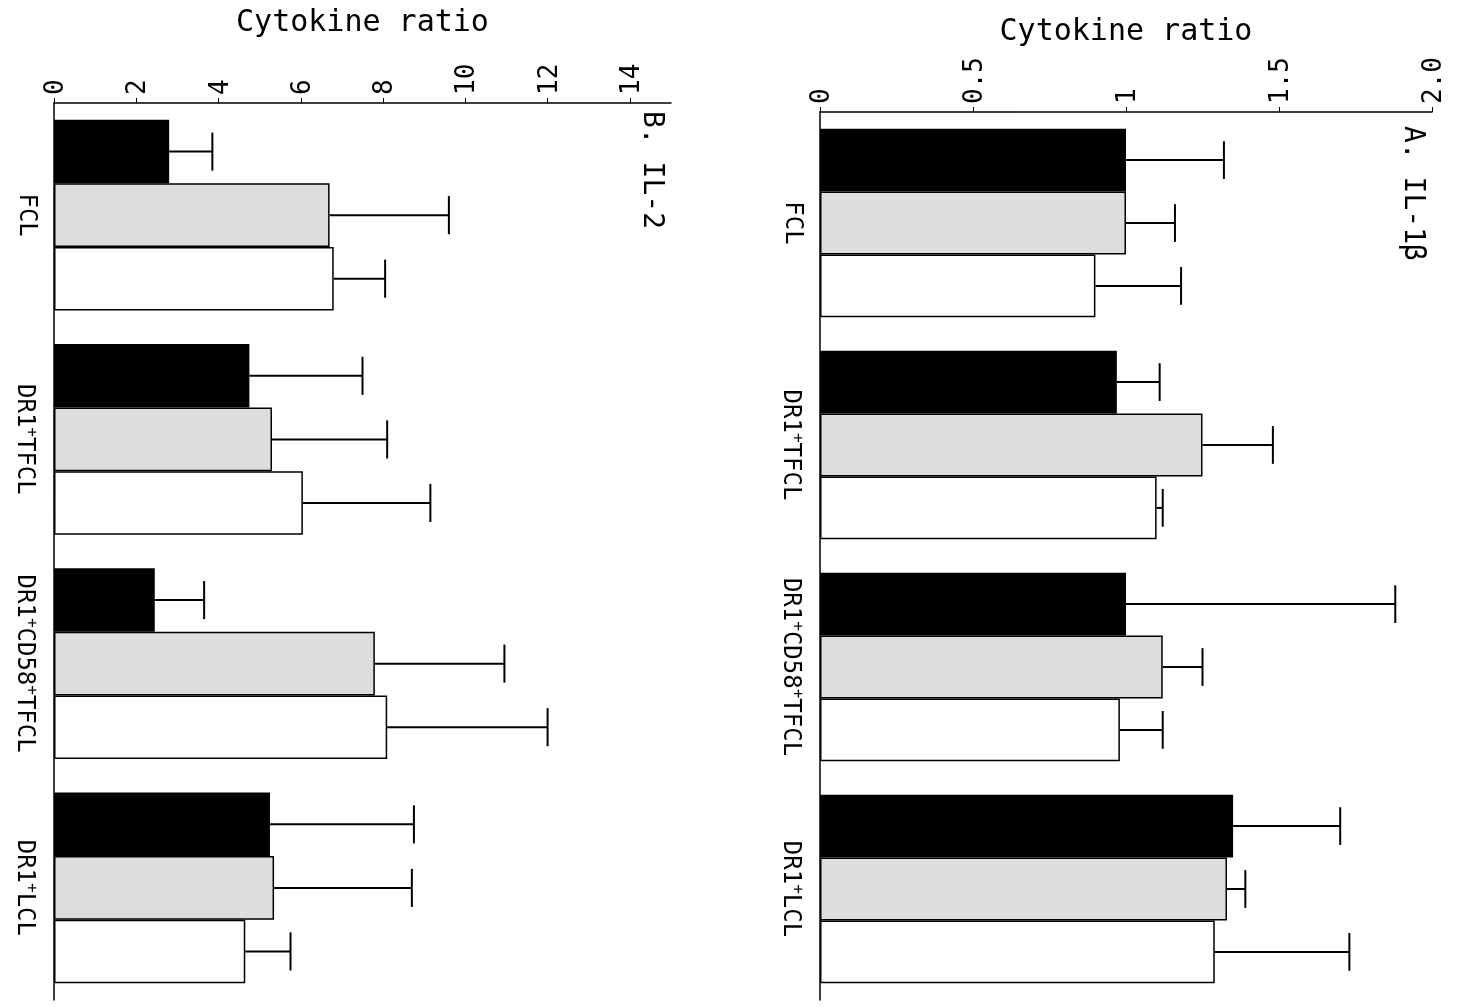 Image resolution: width=1463 pixels, height=1008 pixels. Describe the element at coordinates (547, 79) in the screenshot. I see `x-tick-label: 12` at that location.